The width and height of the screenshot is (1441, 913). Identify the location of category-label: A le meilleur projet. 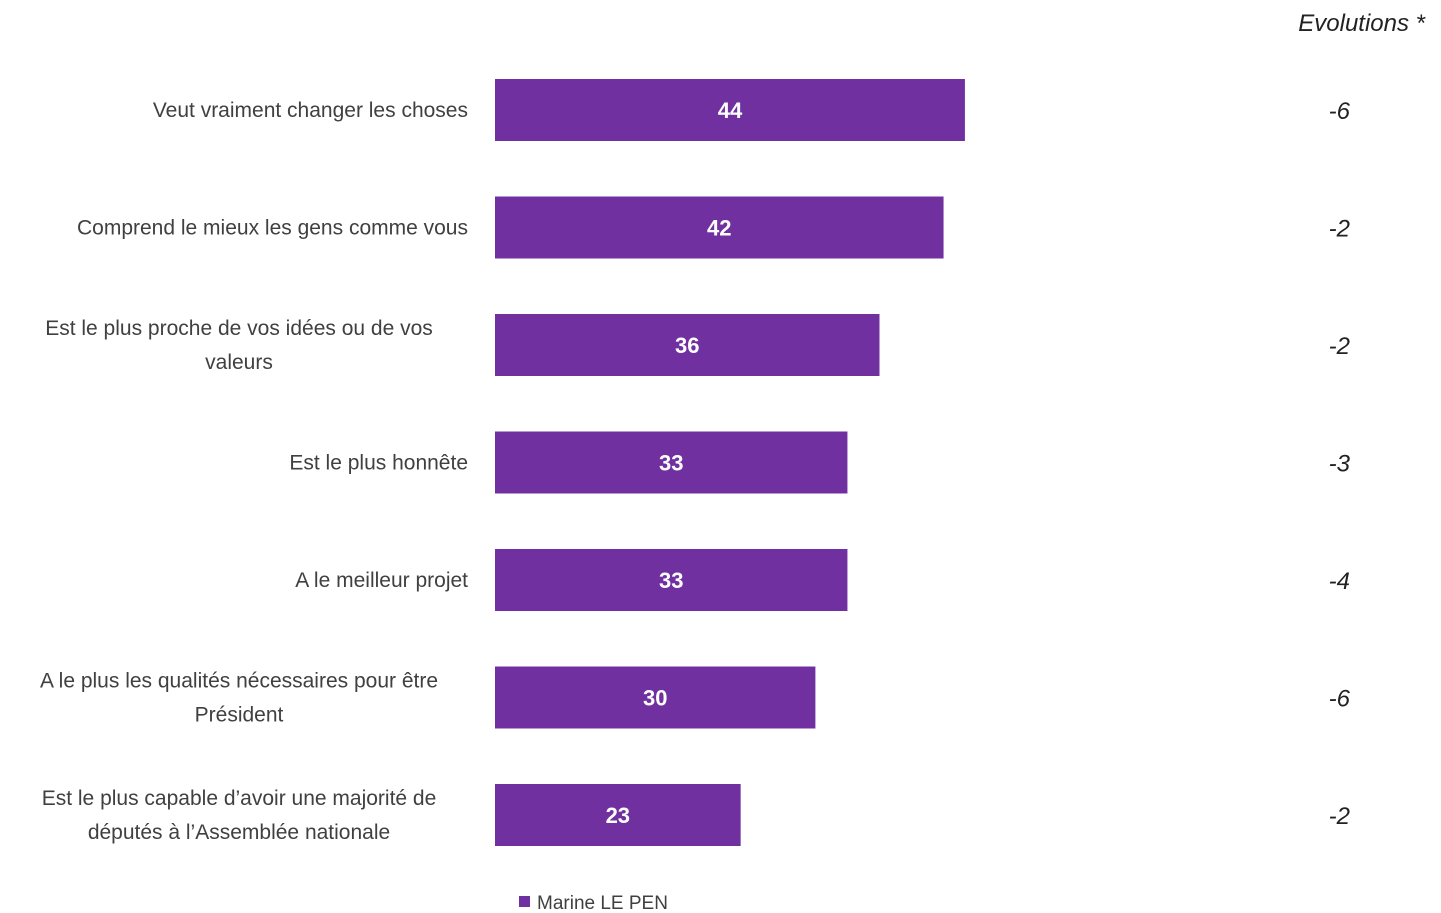
(381, 580).